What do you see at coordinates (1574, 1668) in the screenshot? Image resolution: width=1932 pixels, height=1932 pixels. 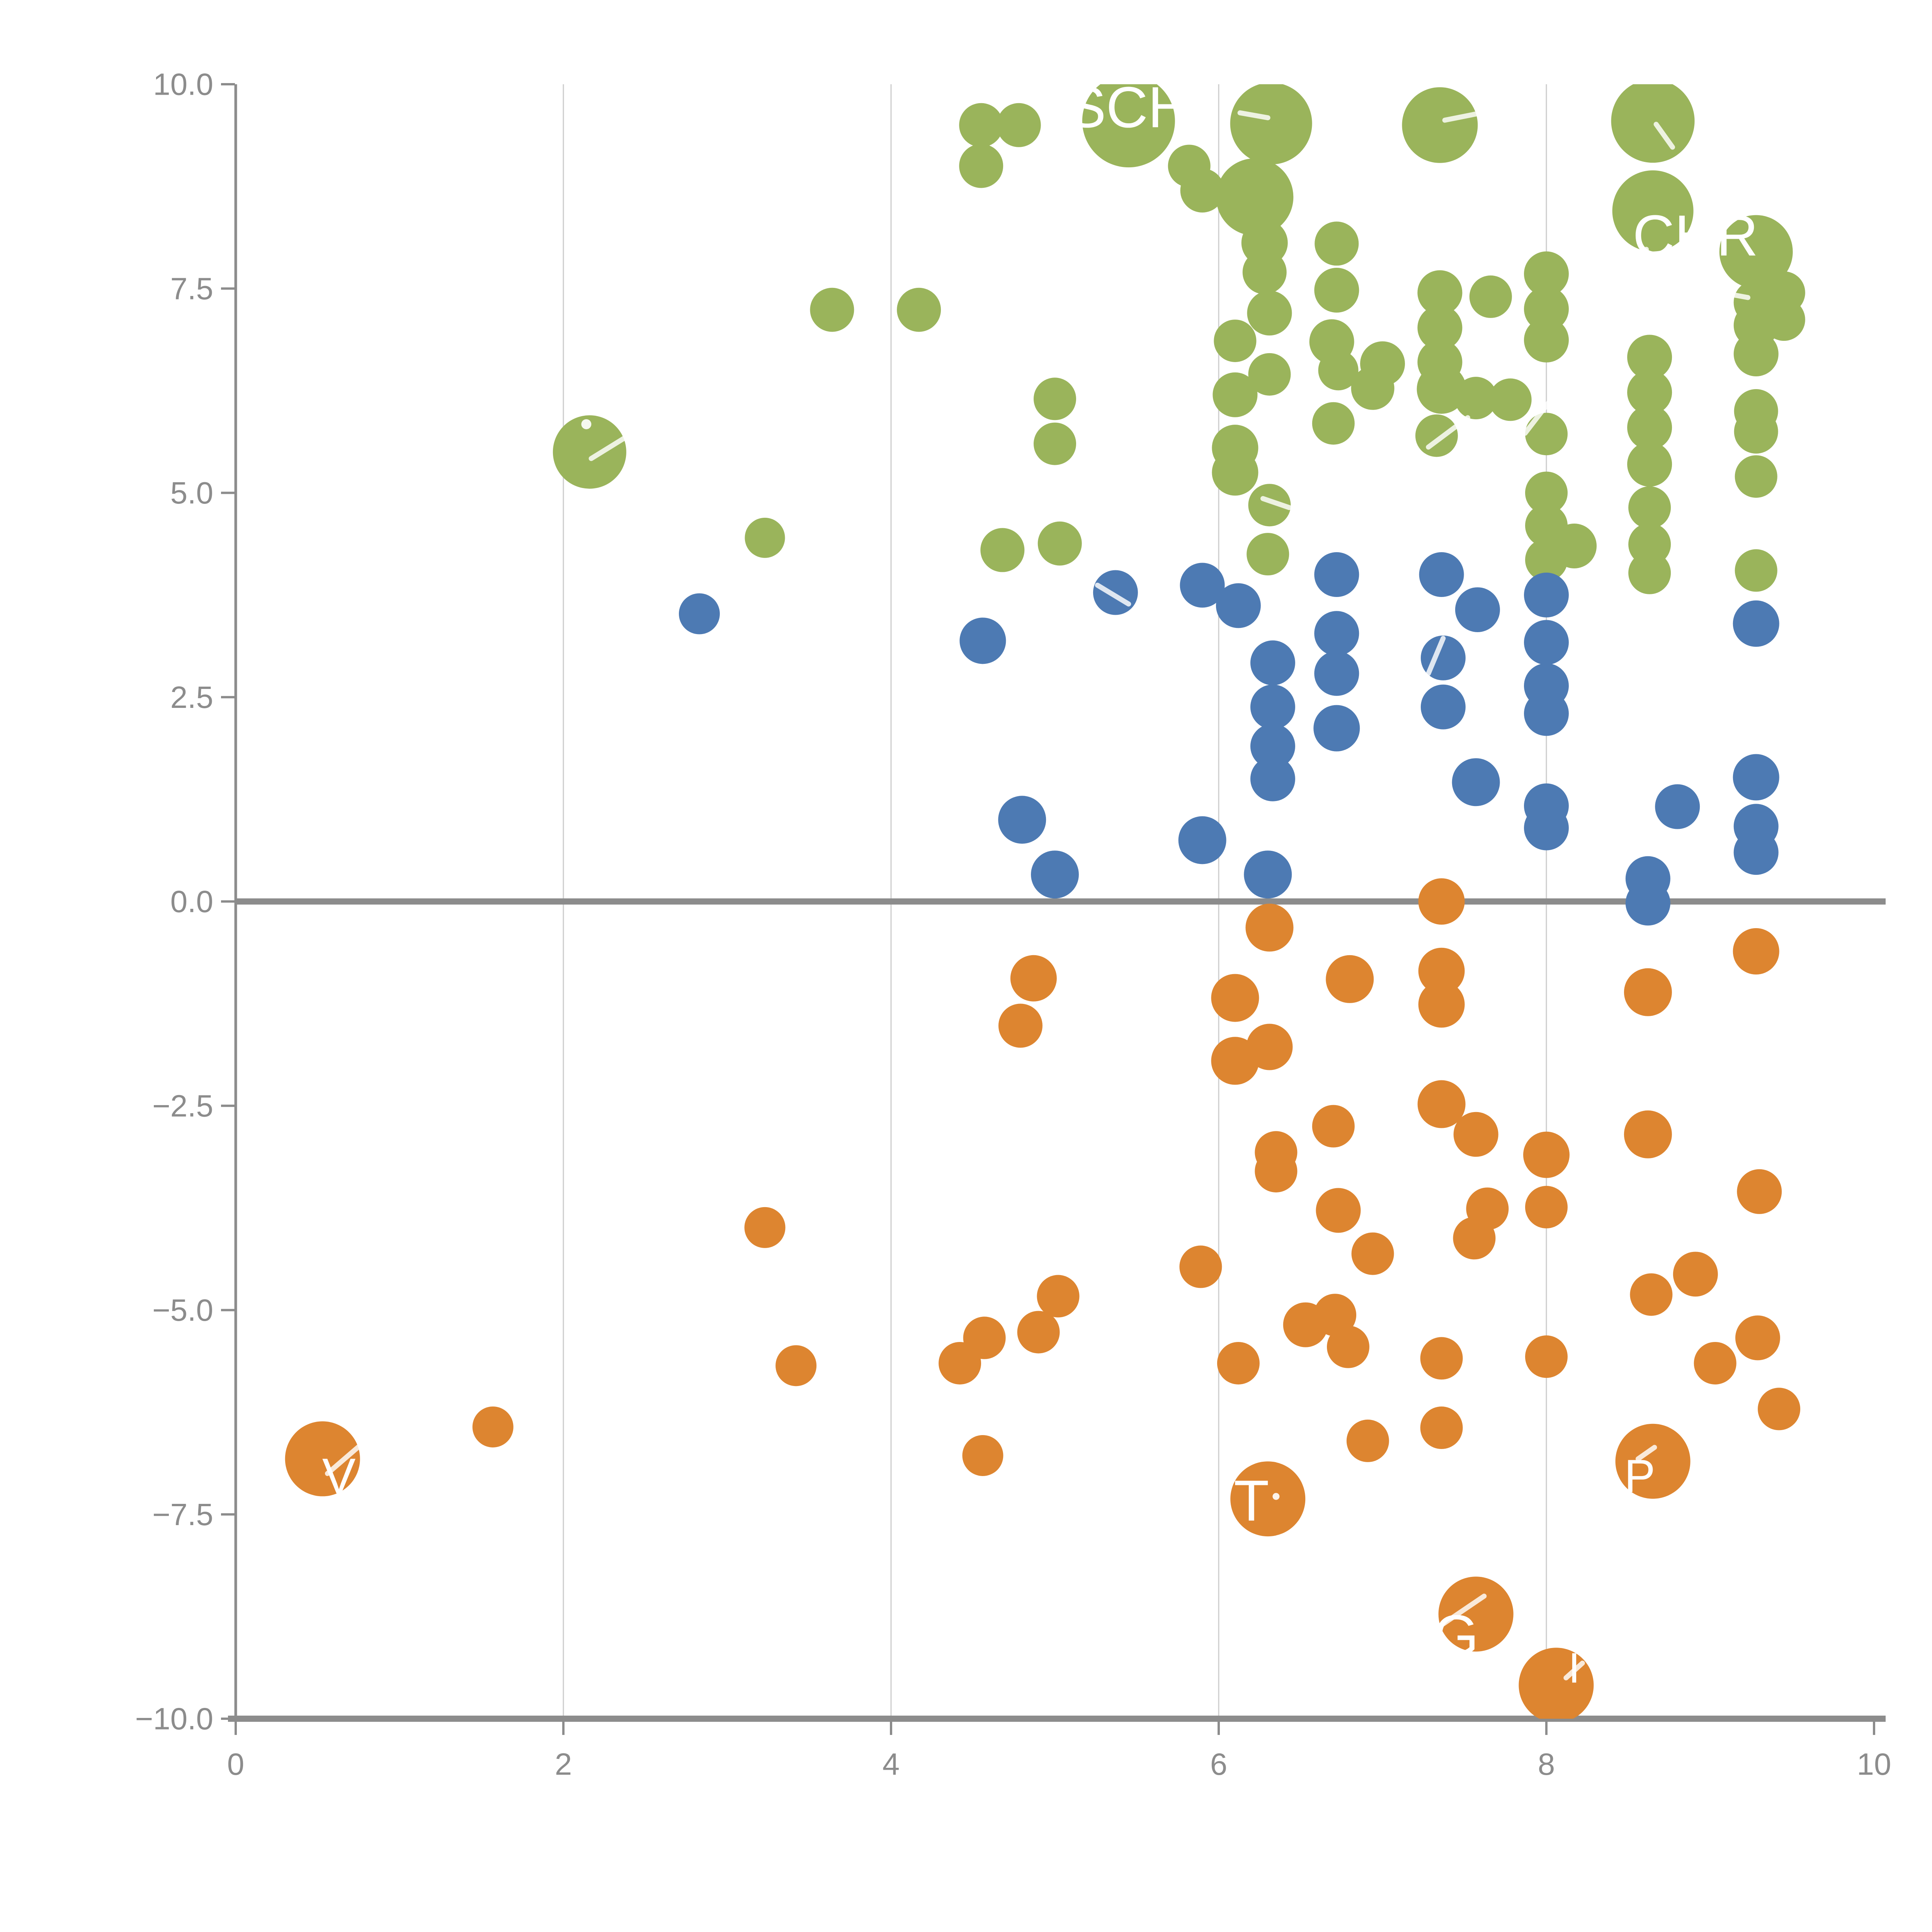 I see `bubble-label-I: I` at bounding box center [1574, 1668].